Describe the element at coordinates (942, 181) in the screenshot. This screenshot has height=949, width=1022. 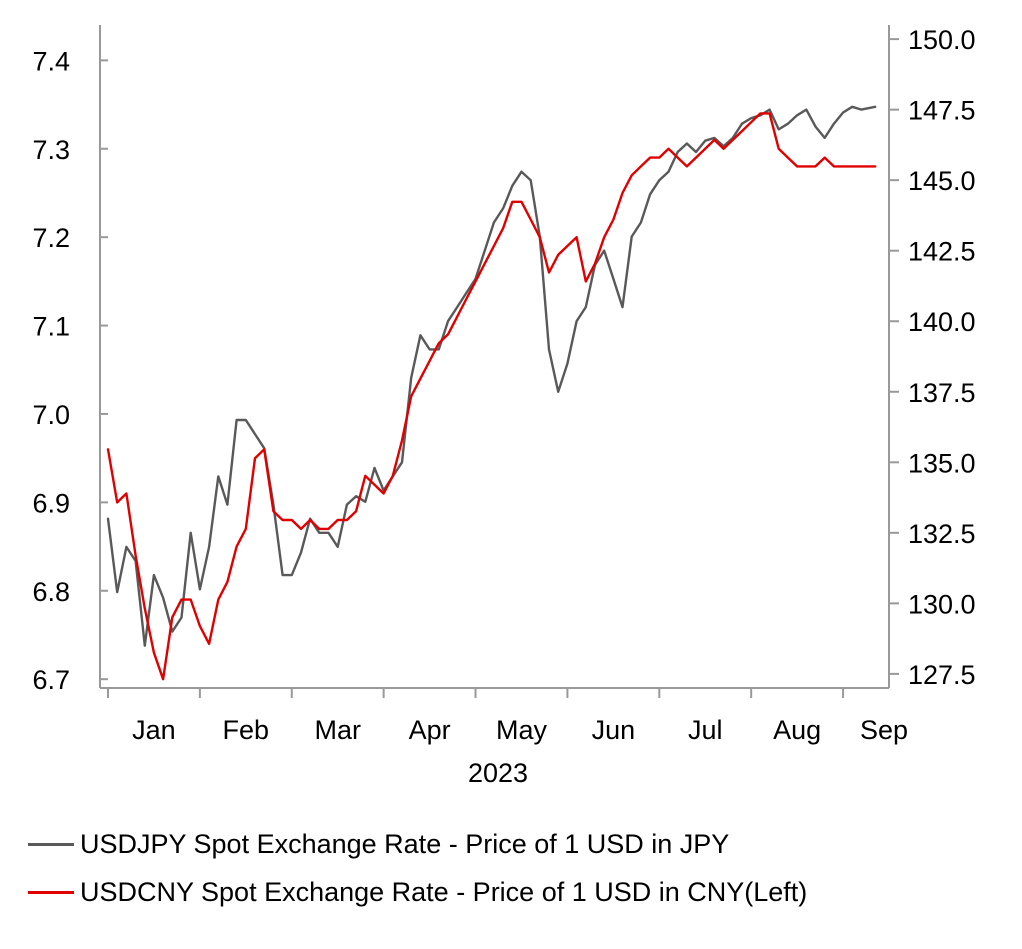
I see `right-tick-label: 145.0` at that location.